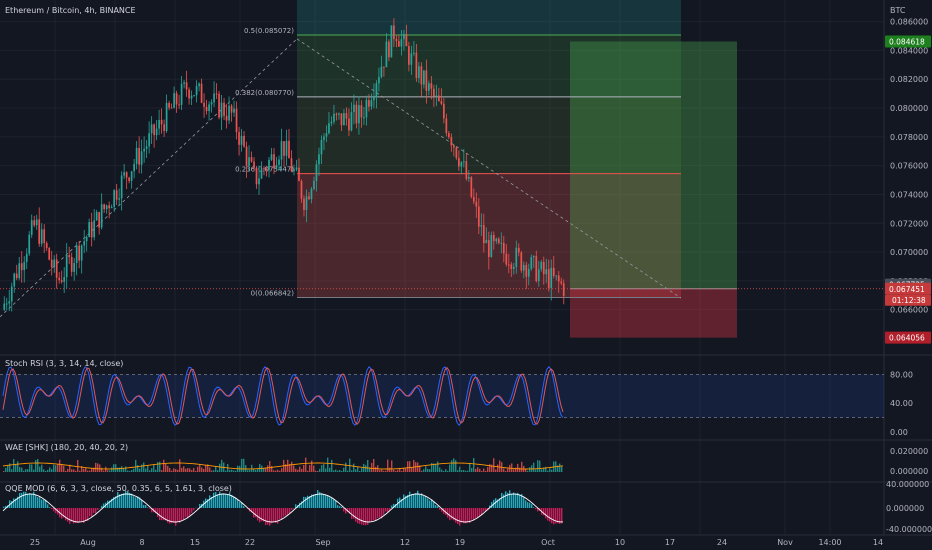 The width and height of the screenshot is (932, 550). Describe the element at coordinates (901, 403) in the screenshot. I see `stoch-axis-label: 40.00` at that location.